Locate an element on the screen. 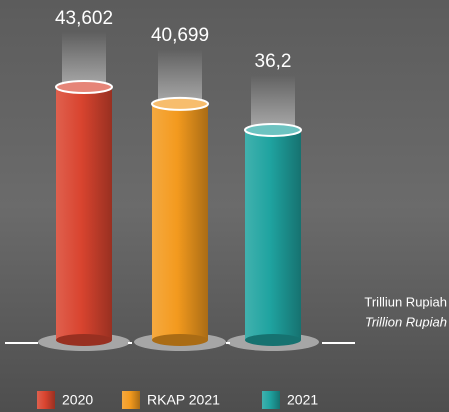 This screenshot has height=412, width=449. value-label: 43,602 is located at coordinates (84, 18).